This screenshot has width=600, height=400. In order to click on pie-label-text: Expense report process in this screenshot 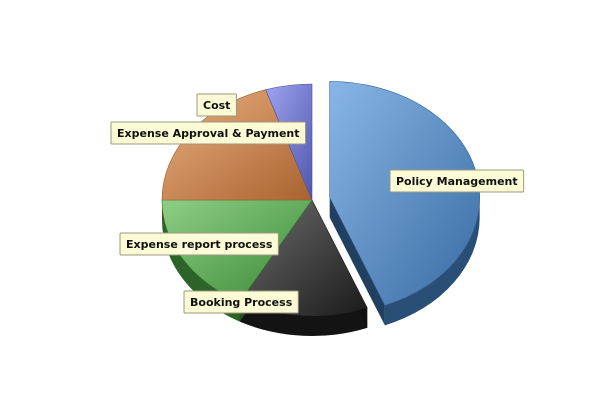, I will do `click(199, 244)`.